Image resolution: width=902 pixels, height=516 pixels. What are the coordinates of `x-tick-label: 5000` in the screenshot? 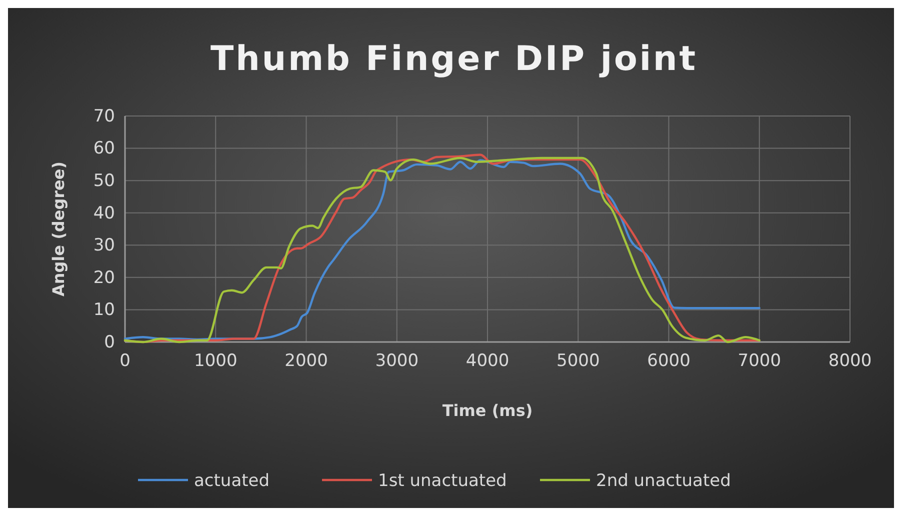 It's located at (578, 361).